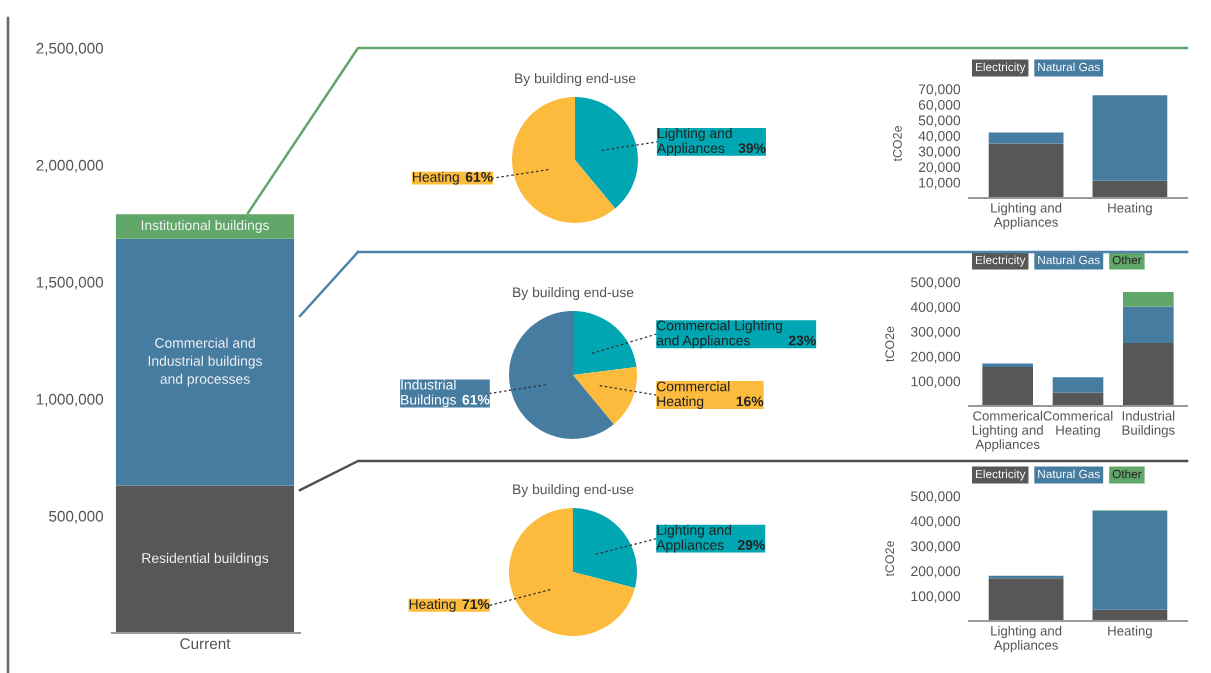 The image size is (1211, 673). Describe the element at coordinates (939, 152) in the screenshot. I see `y-tick-label: 30,000` at that location.